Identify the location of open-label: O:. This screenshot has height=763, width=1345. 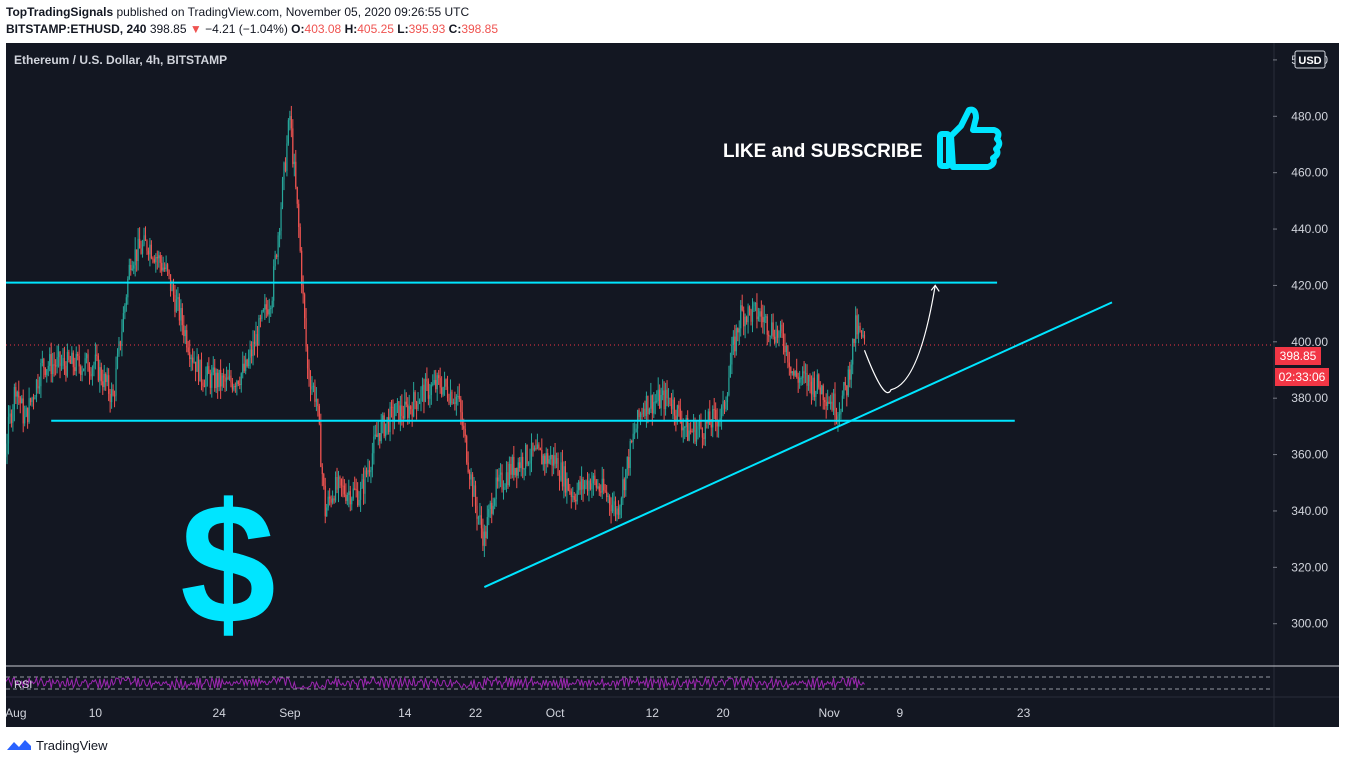
(298, 29).